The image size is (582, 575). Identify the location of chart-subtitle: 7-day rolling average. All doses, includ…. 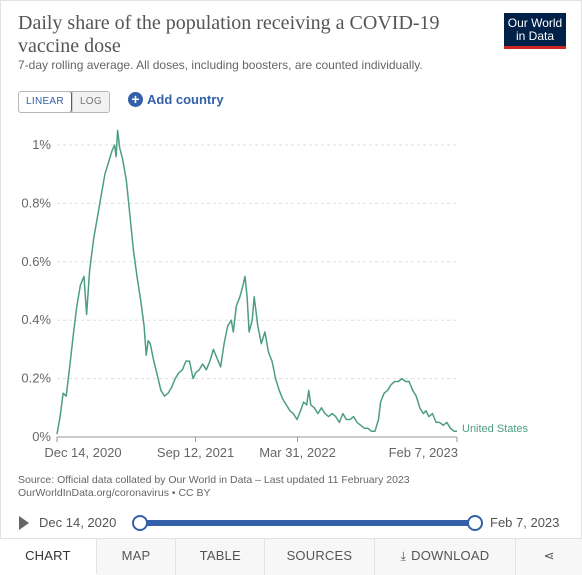
(220, 65).